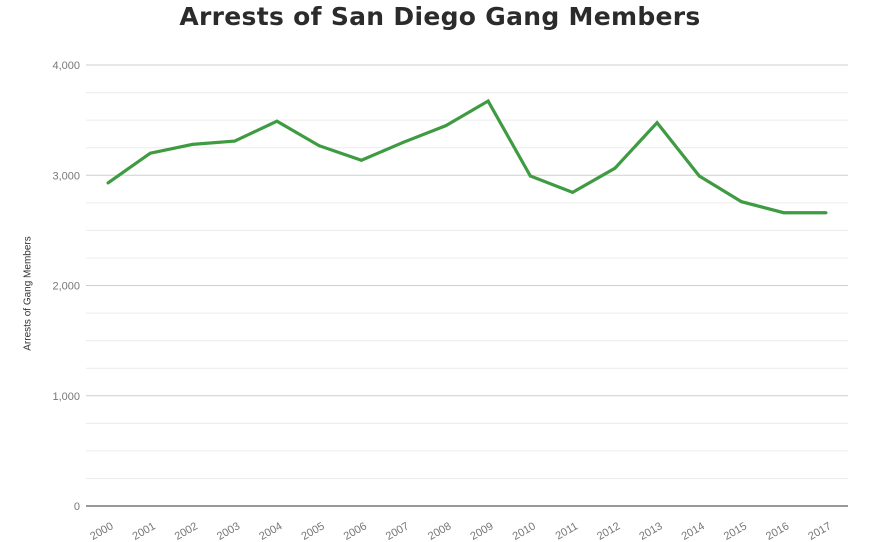 Image resolution: width=880 pixels, height=542 pixels. Describe the element at coordinates (66, 176) in the screenshot. I see `y-tick-label: 3,000` at that location.